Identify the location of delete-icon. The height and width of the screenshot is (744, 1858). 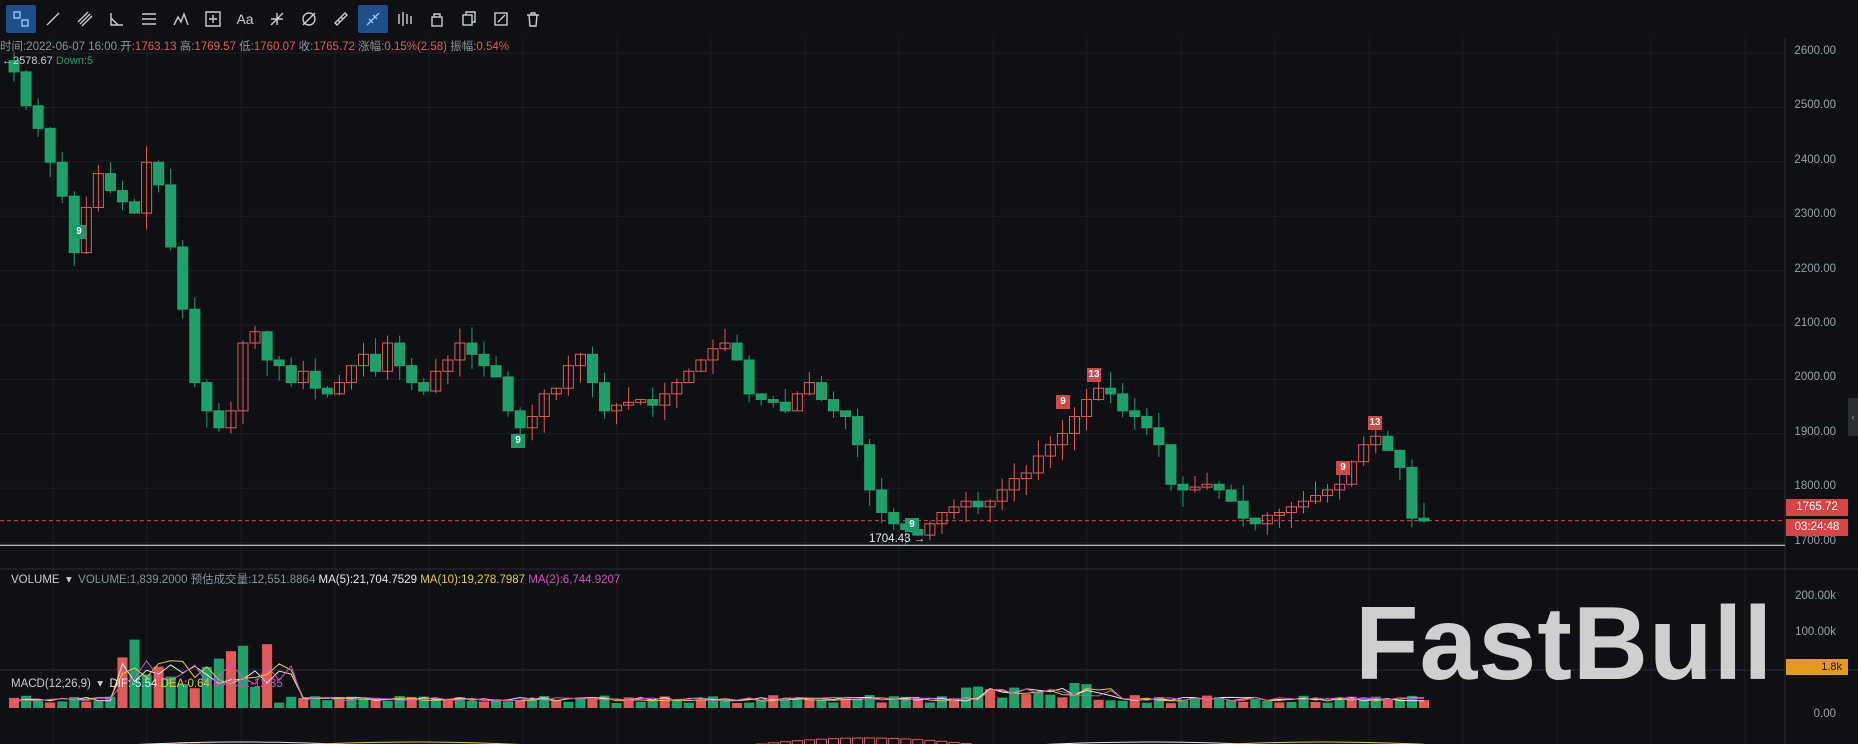
(533, 19).